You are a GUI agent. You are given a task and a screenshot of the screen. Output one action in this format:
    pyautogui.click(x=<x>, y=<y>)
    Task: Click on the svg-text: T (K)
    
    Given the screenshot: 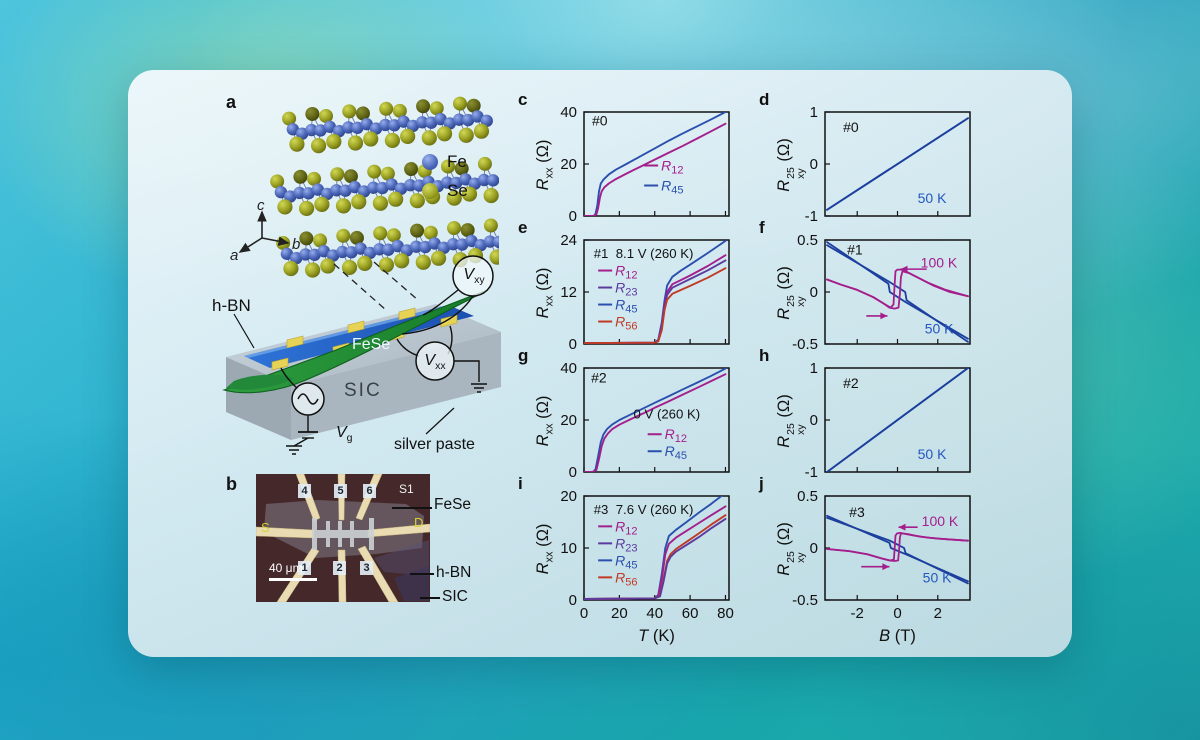 What is the action you would take?
    pyautogui.click(x=656, y=636)
    